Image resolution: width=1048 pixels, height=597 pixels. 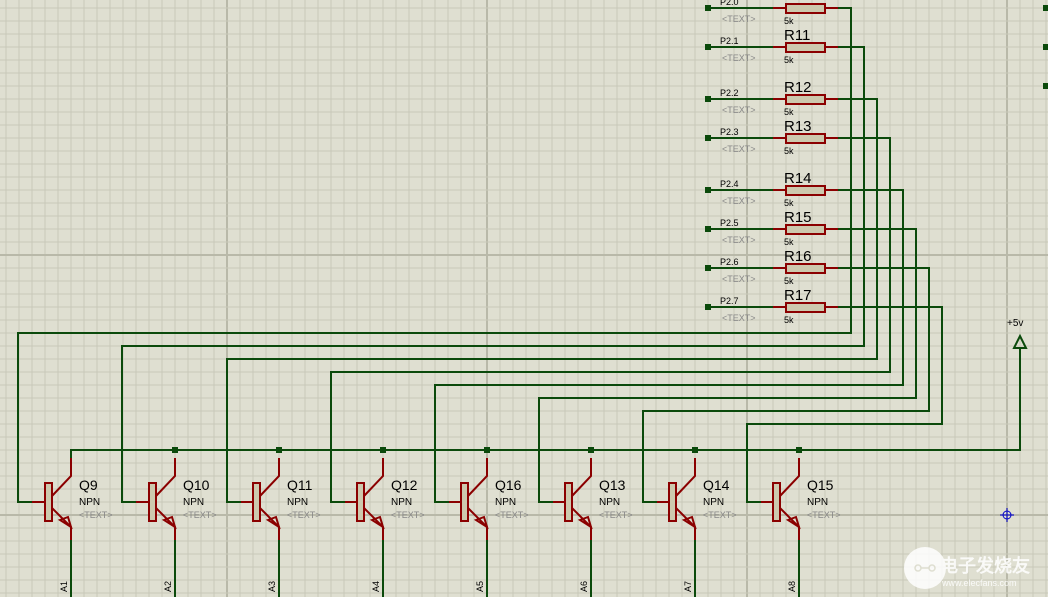 I want to click on resistor-name: R15, so click(x=798, y=217).